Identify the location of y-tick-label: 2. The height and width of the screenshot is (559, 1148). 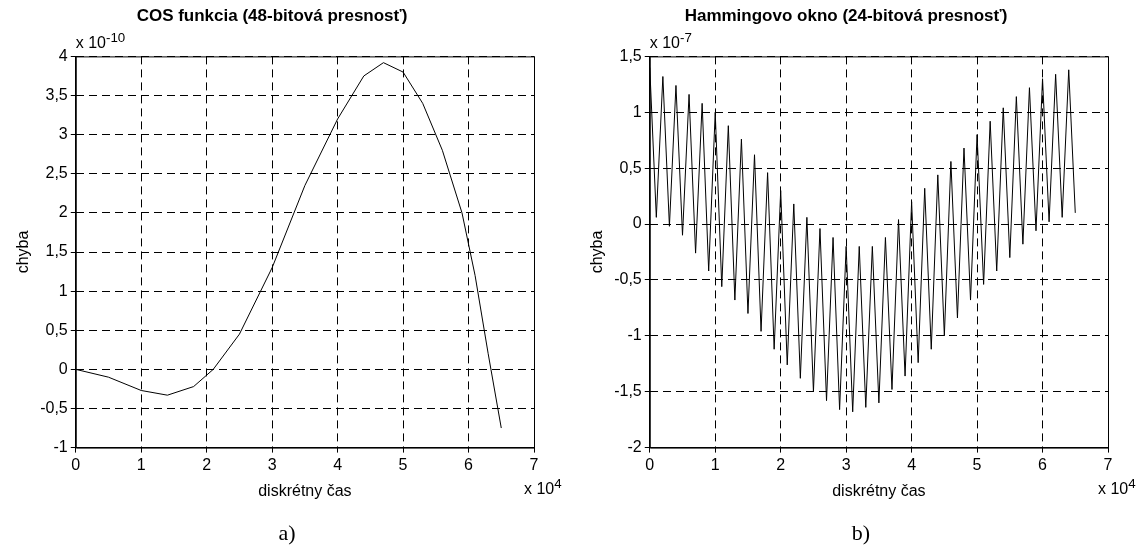
(63, 212).